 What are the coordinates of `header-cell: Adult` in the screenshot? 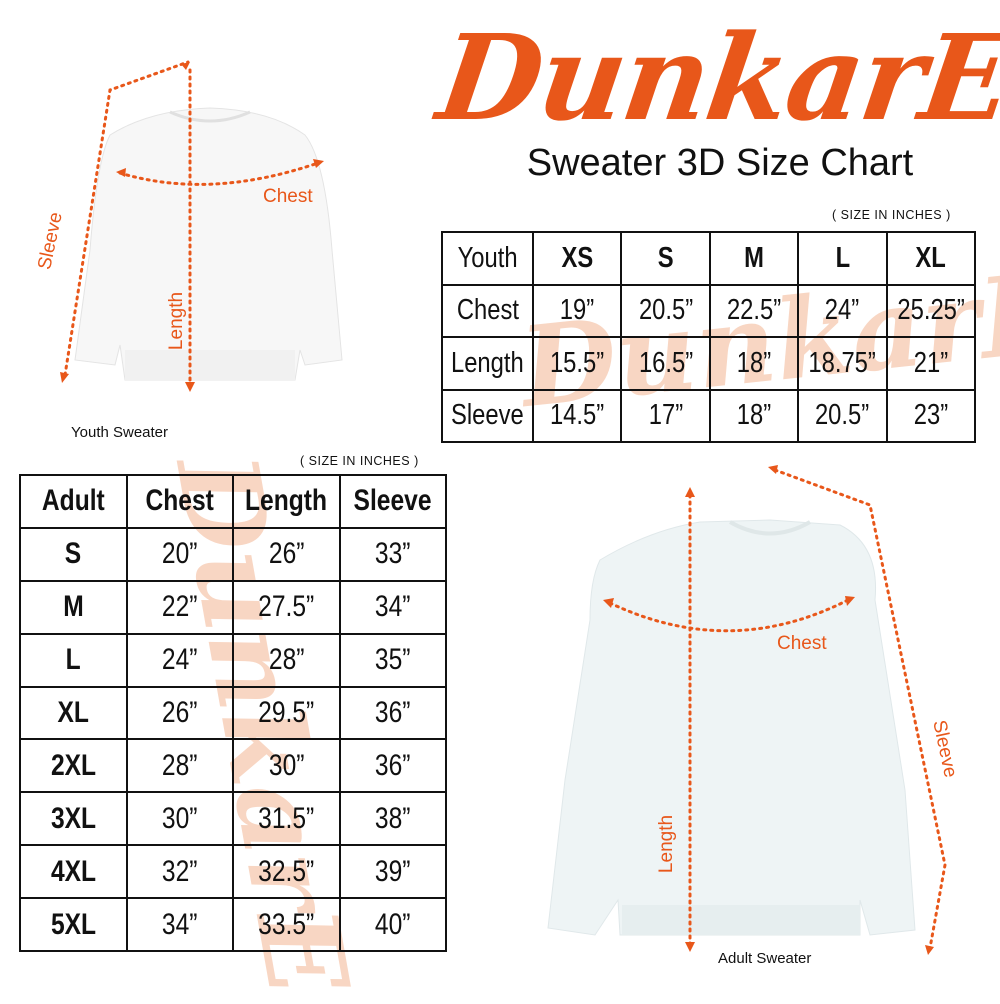 It's located at (73, 501).